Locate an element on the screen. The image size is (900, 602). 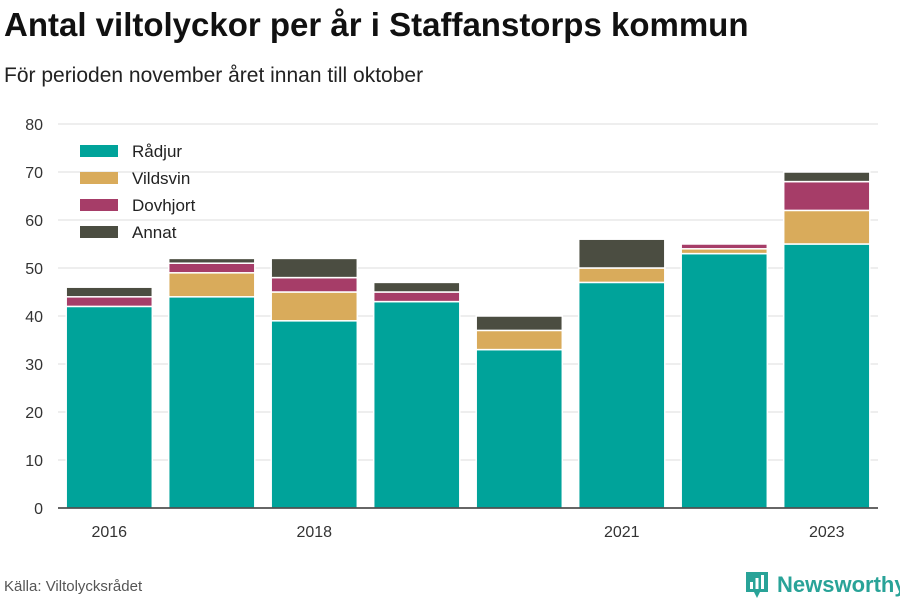
legend-label: Vildsvin is located at coordinates (161, 178).